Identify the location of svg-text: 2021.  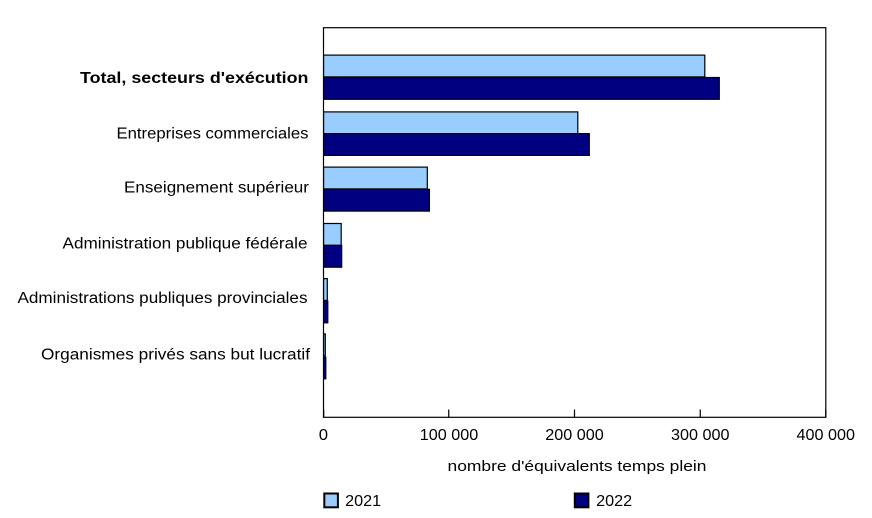
(363, 501).